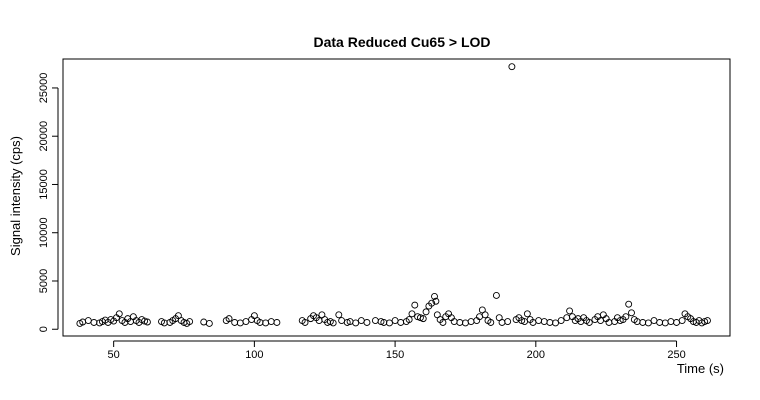 This screenshot has height=400, width=760. Describe the element at coordinates (44, 136) in the screenshot. I see `y-tick-label: 20000` at that location.